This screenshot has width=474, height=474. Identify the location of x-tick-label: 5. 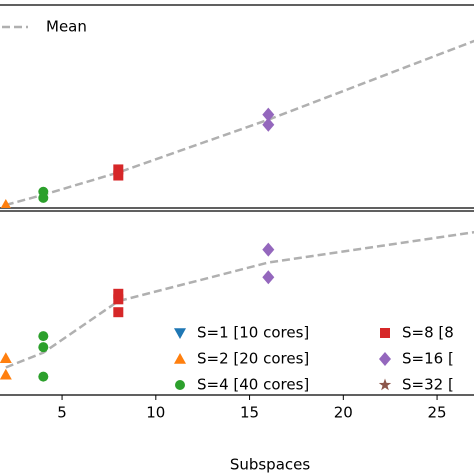
(62, 413).